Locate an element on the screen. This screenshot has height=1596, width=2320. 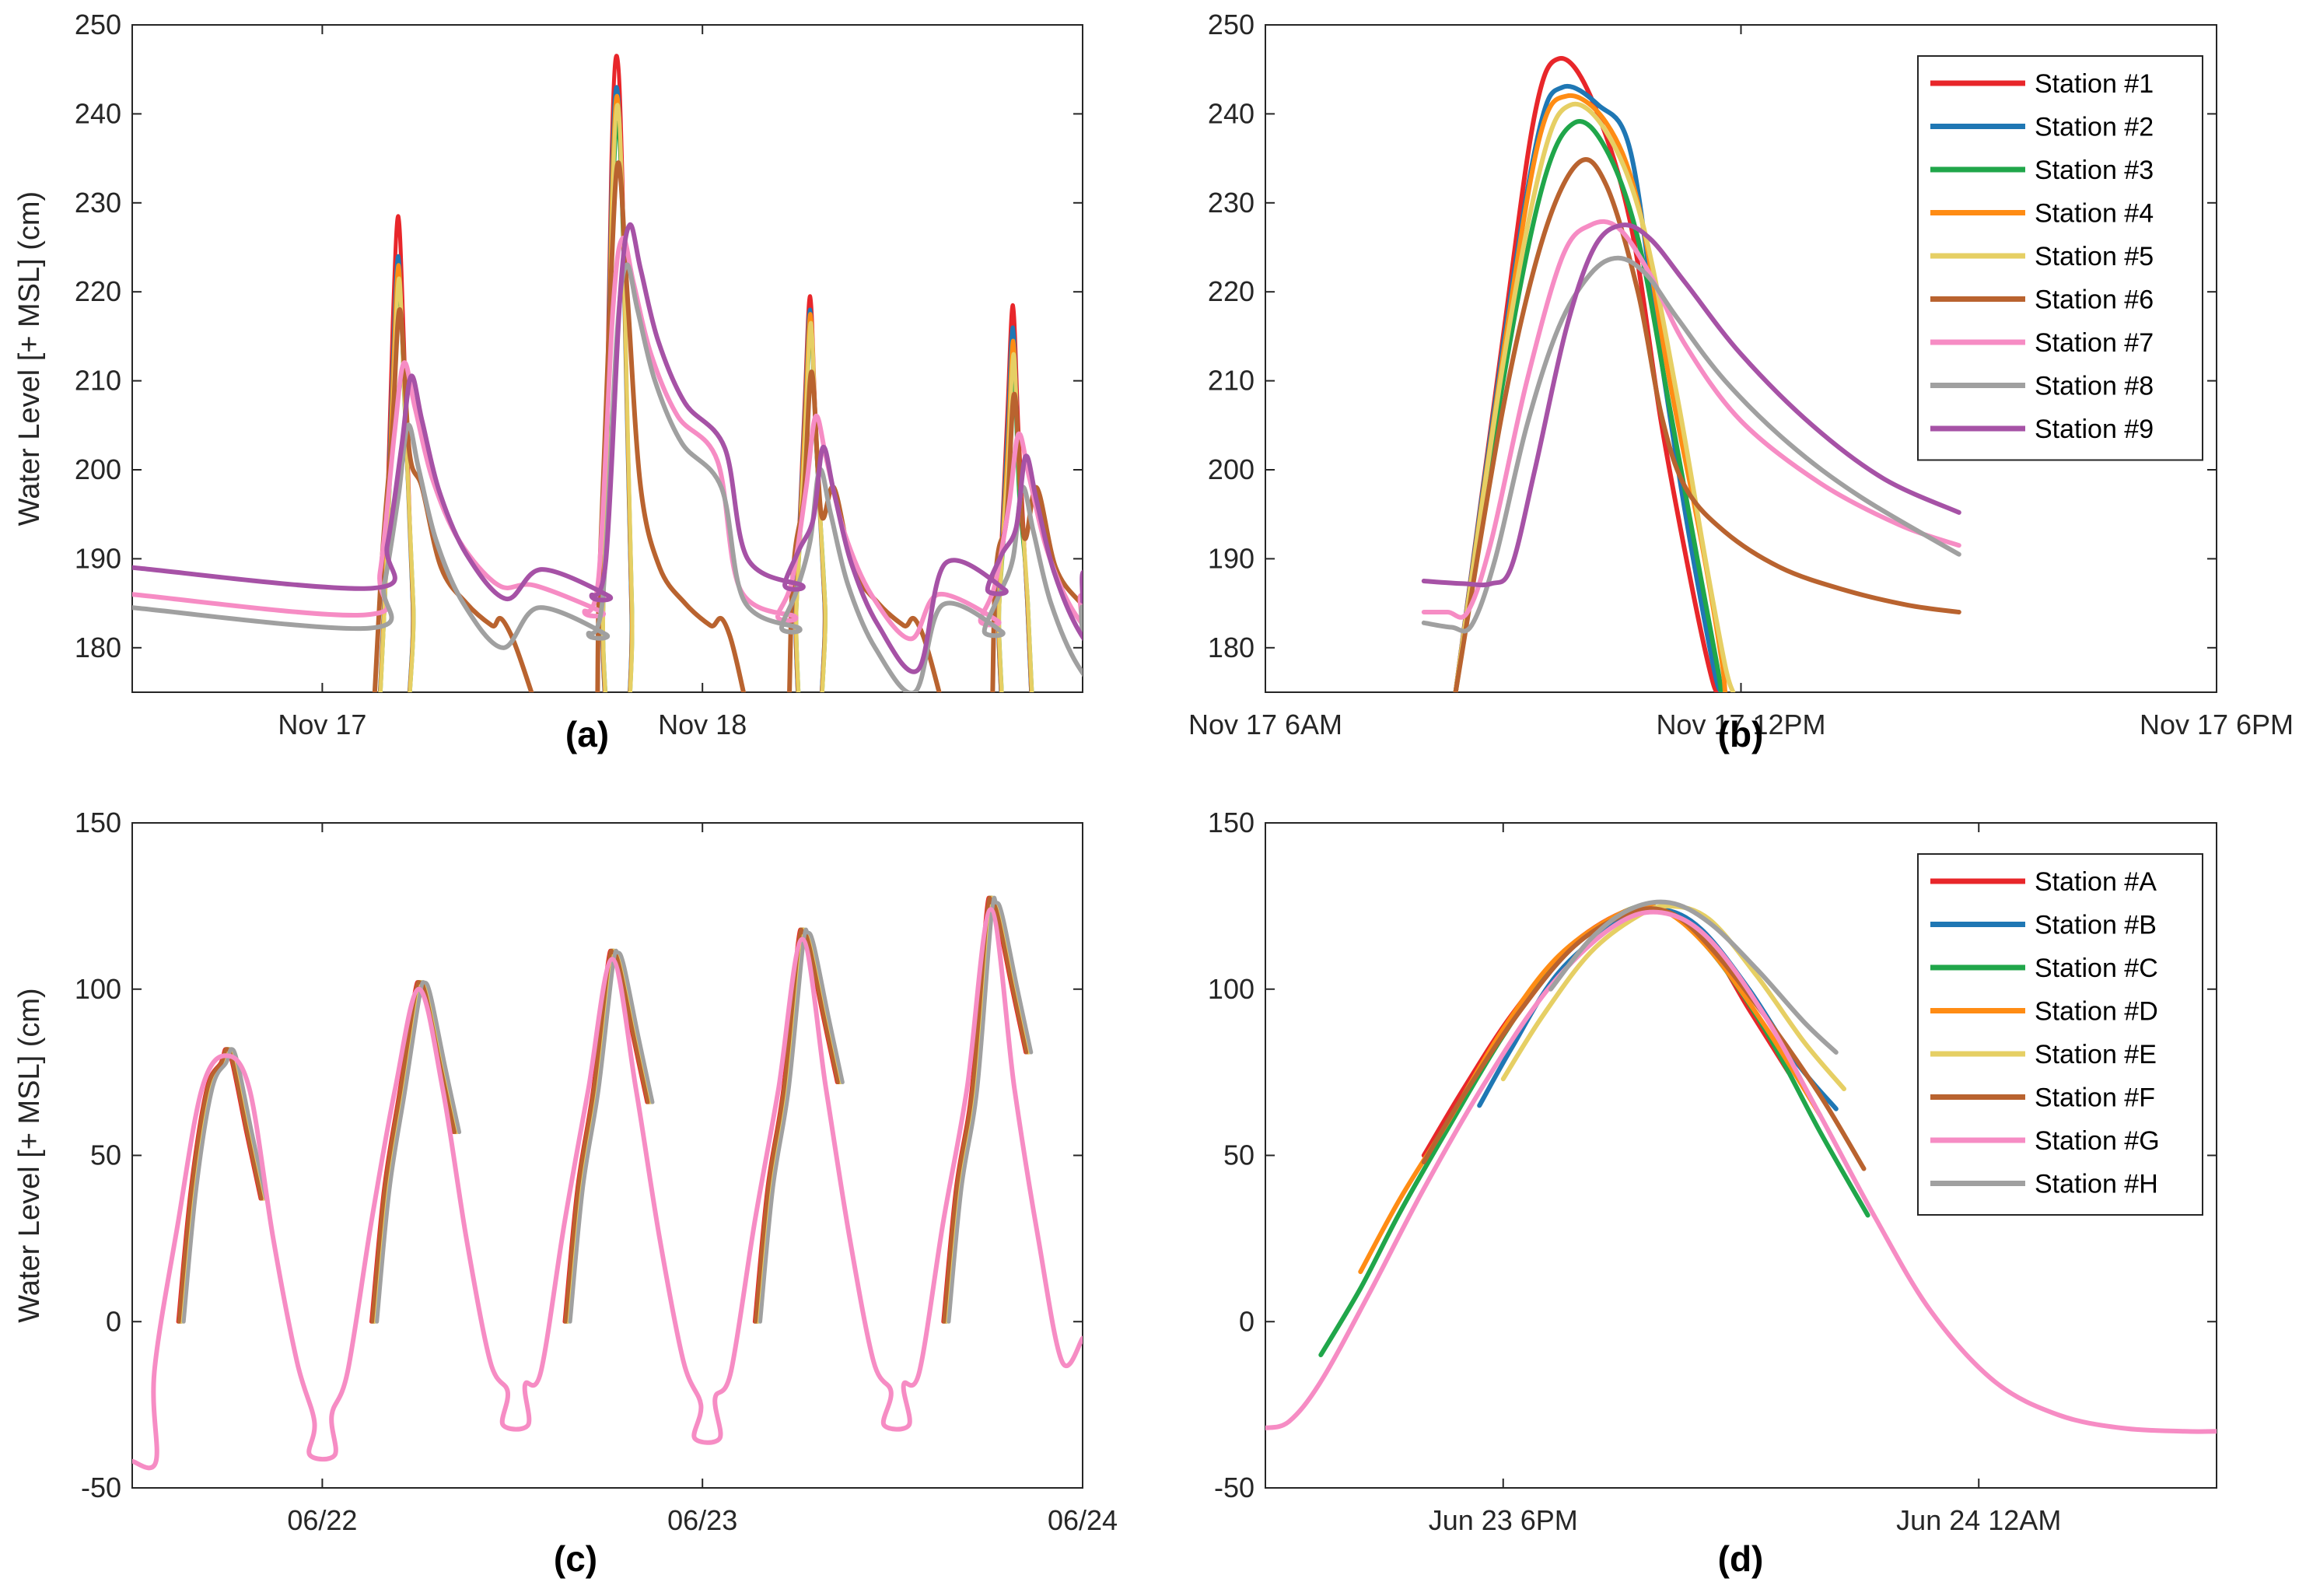
legend-entry: Station #F is located at coordinates (2095, 1098).